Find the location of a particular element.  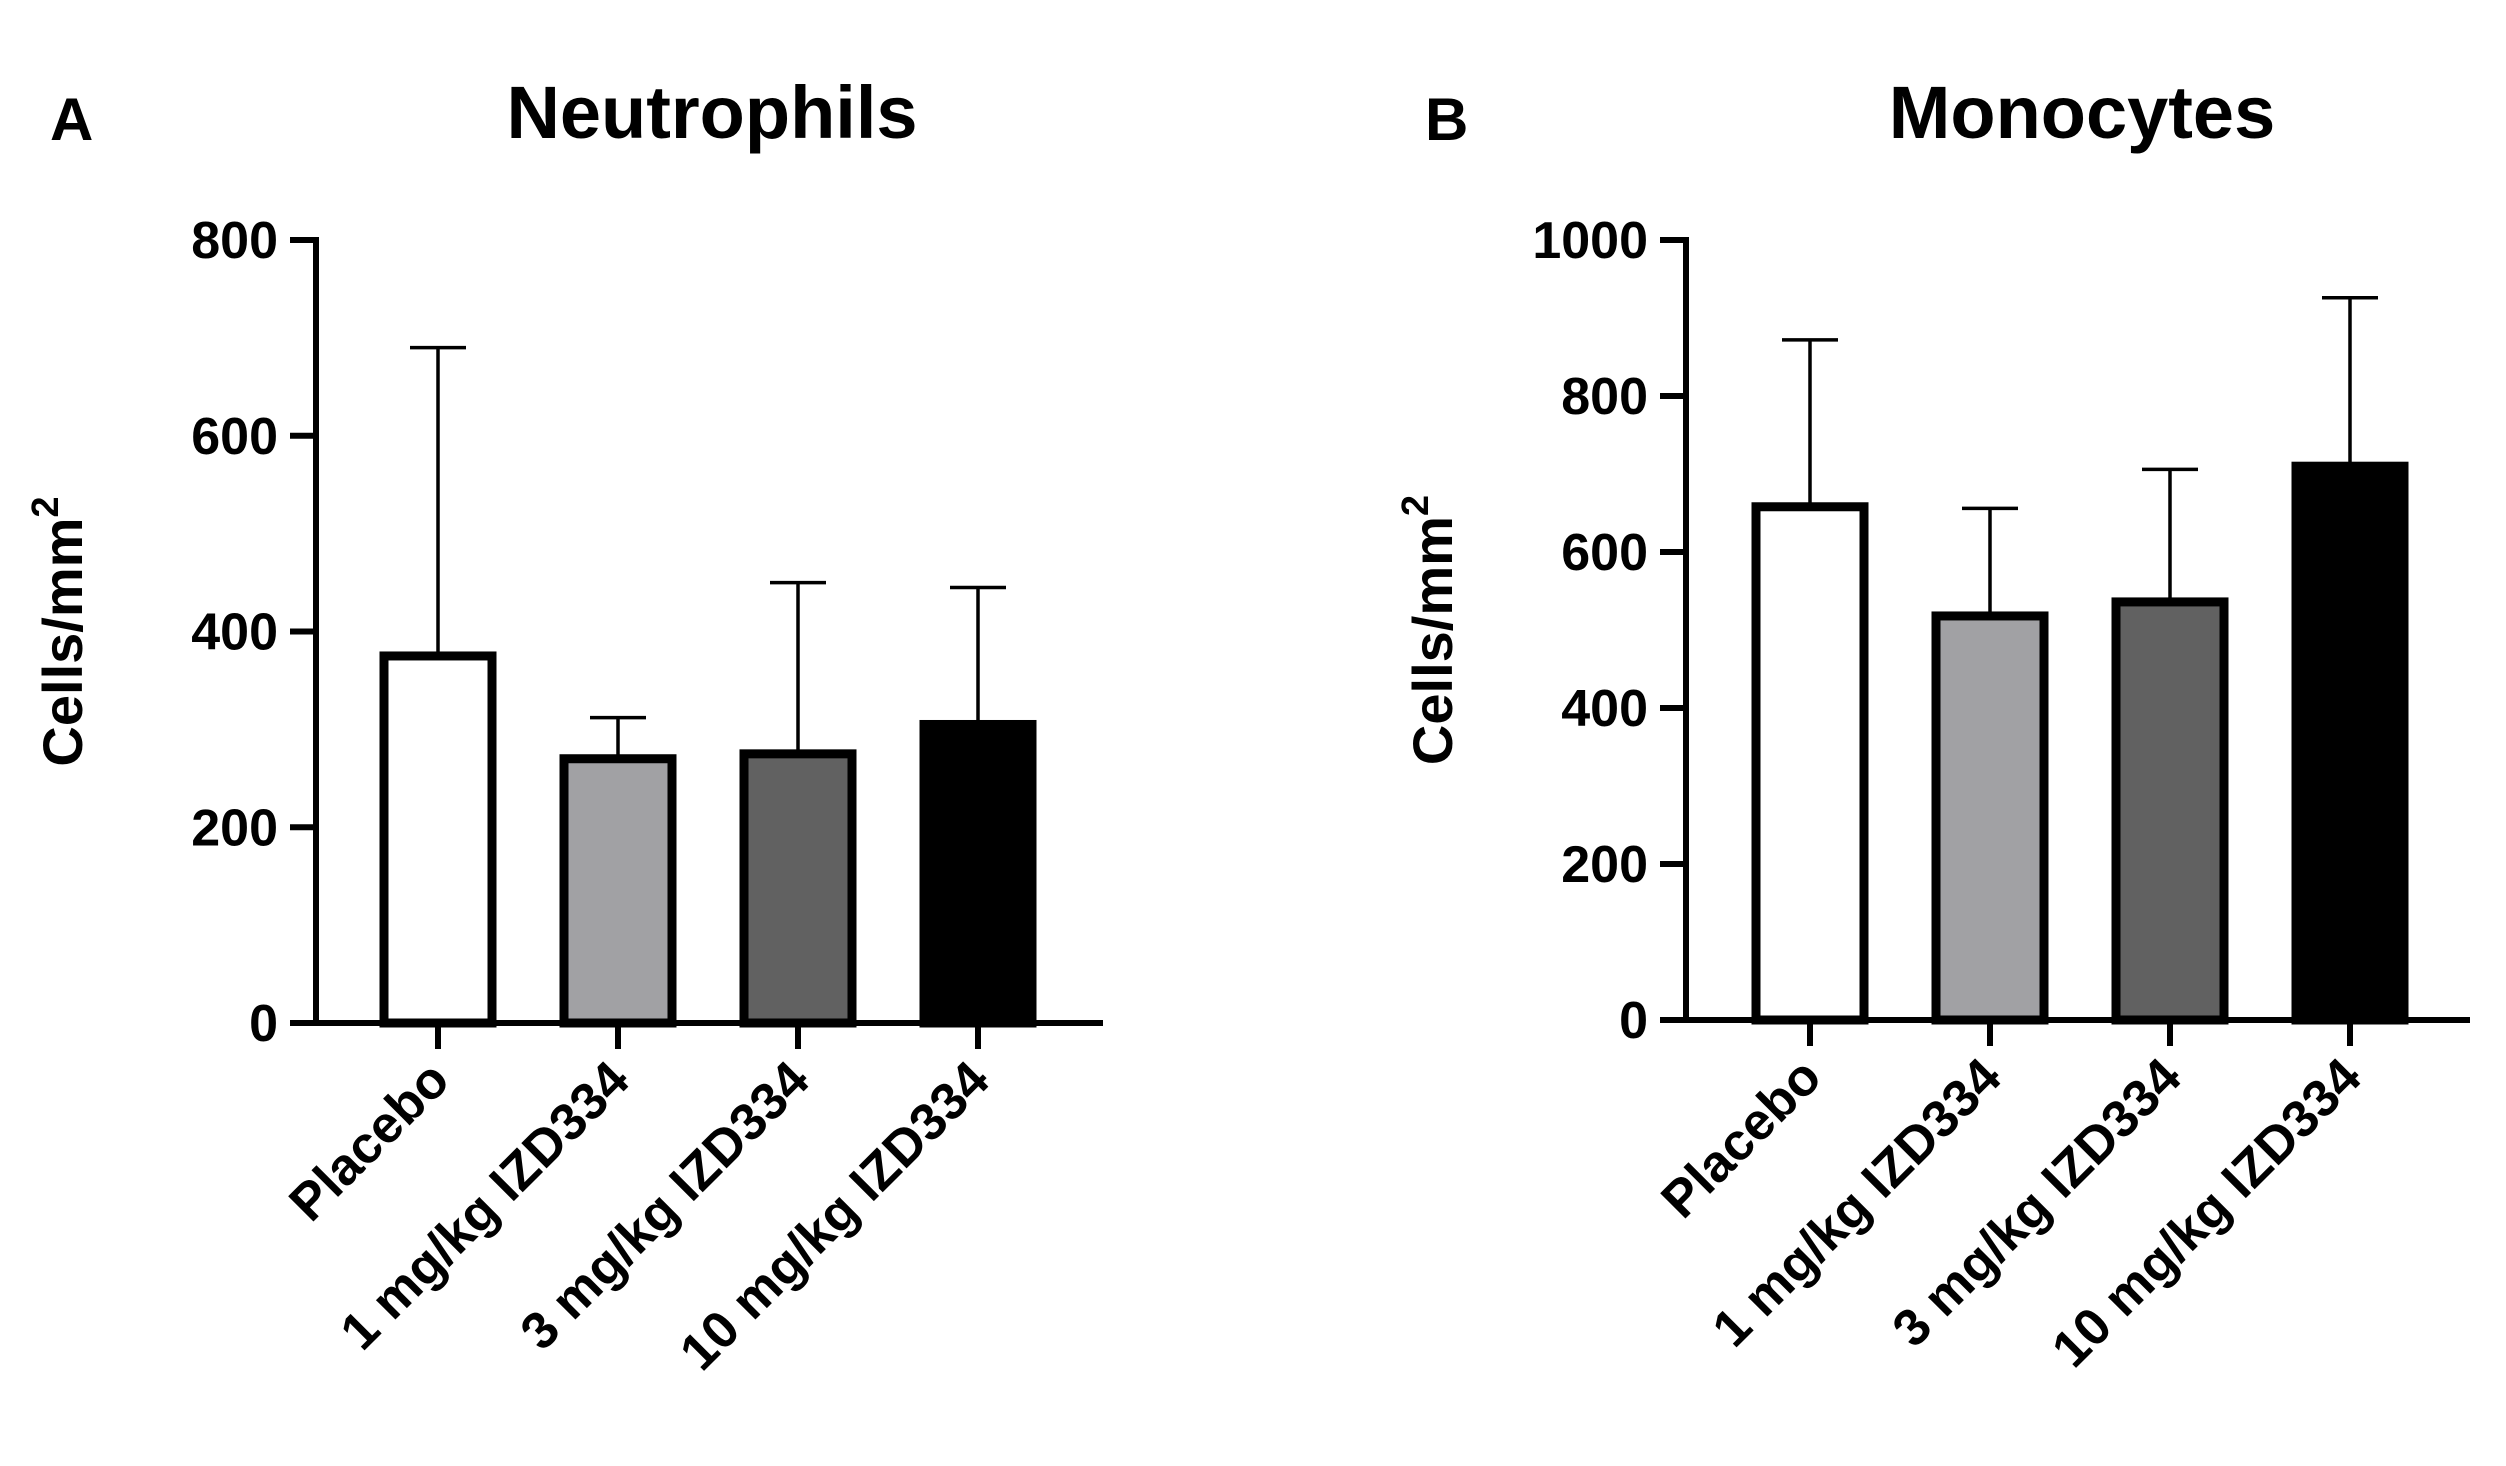

y-tick-label: 1000 is located at coordinates (1590, 241).